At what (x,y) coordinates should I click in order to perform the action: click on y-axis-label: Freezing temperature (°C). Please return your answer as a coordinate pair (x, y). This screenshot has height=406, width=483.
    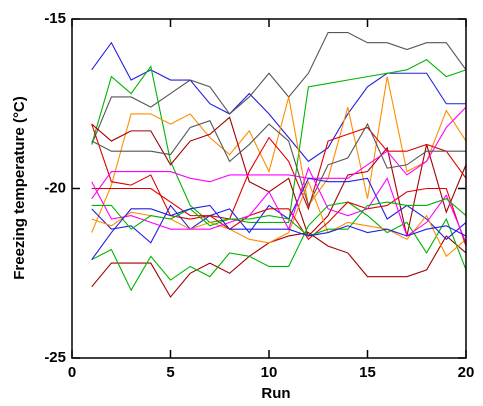
    Looking at the image, I should click on (19, 188).